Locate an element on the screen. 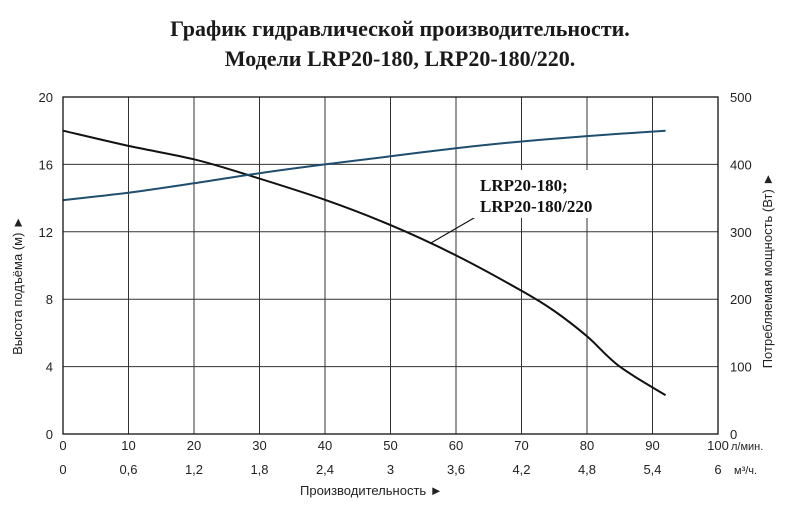 This screenshot has height=521, width=800. y-left-tick-label: 20 is located at coordinates (46, 97).